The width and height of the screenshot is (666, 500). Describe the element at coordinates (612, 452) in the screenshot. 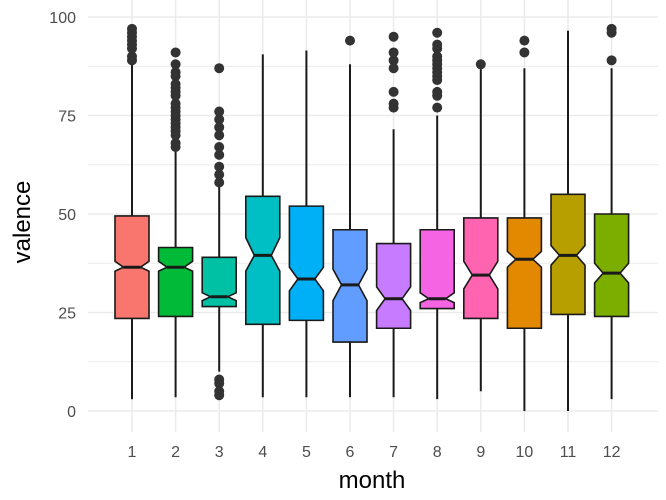

I see `x-tick-label: 12` at that location.